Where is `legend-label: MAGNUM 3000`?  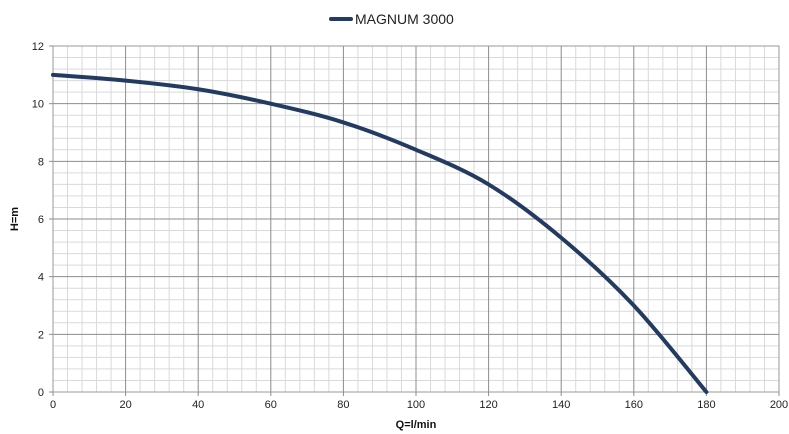 legend-label: MAGNUM 3000 is located at coordinates (404, 19).